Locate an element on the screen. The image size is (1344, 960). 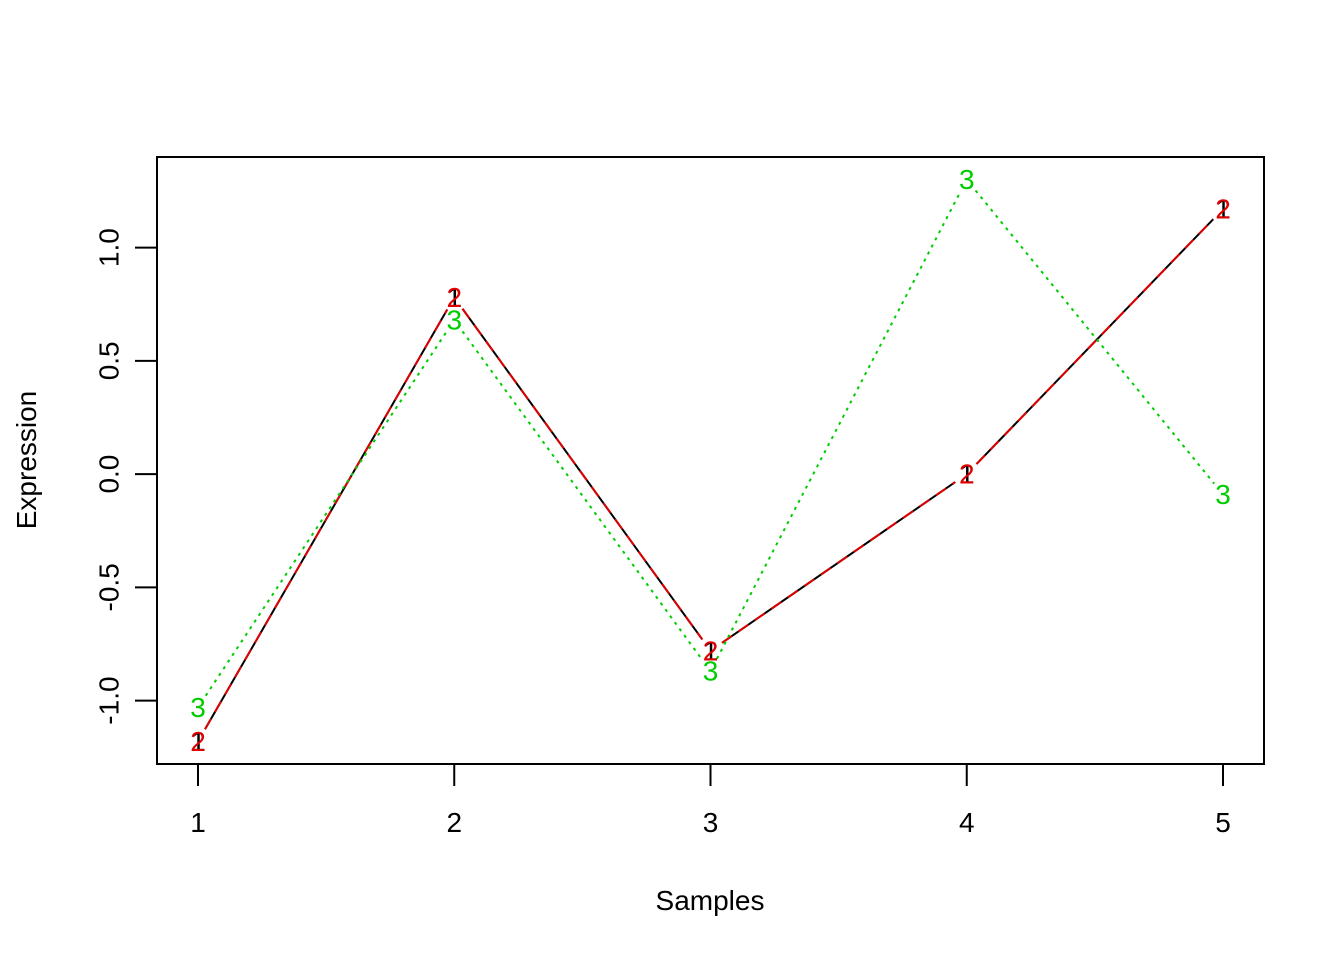
x-tick-label: 5 is located at coordinates (1223, 822).